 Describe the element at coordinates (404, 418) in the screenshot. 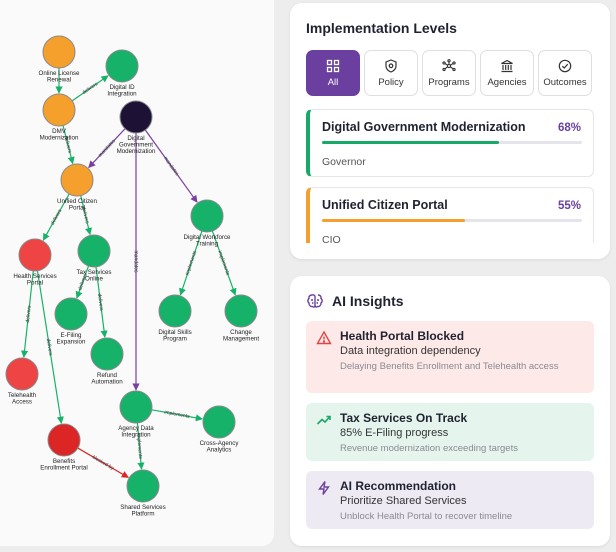

I see `insight-title: Tax Services On Track` at that location.